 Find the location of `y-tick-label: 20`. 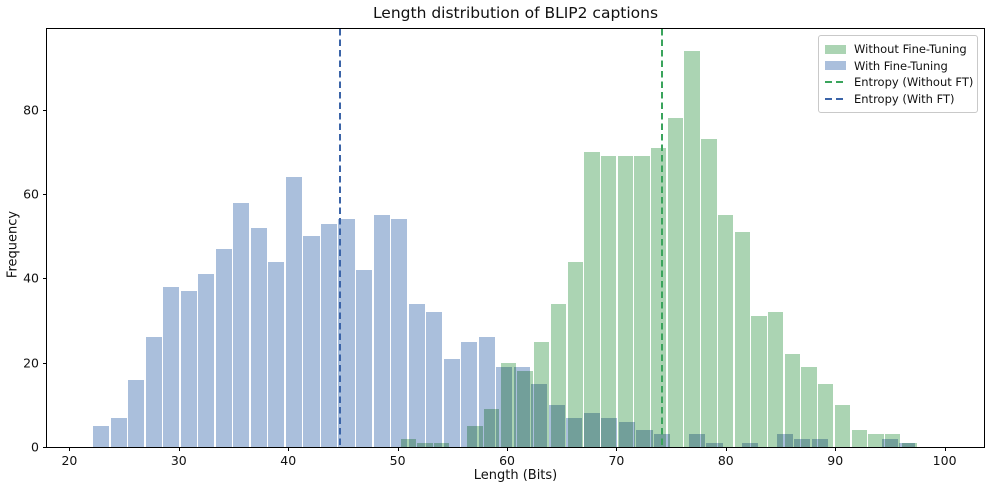

y-tick-label: 20 is located at coordinates (31, 363).